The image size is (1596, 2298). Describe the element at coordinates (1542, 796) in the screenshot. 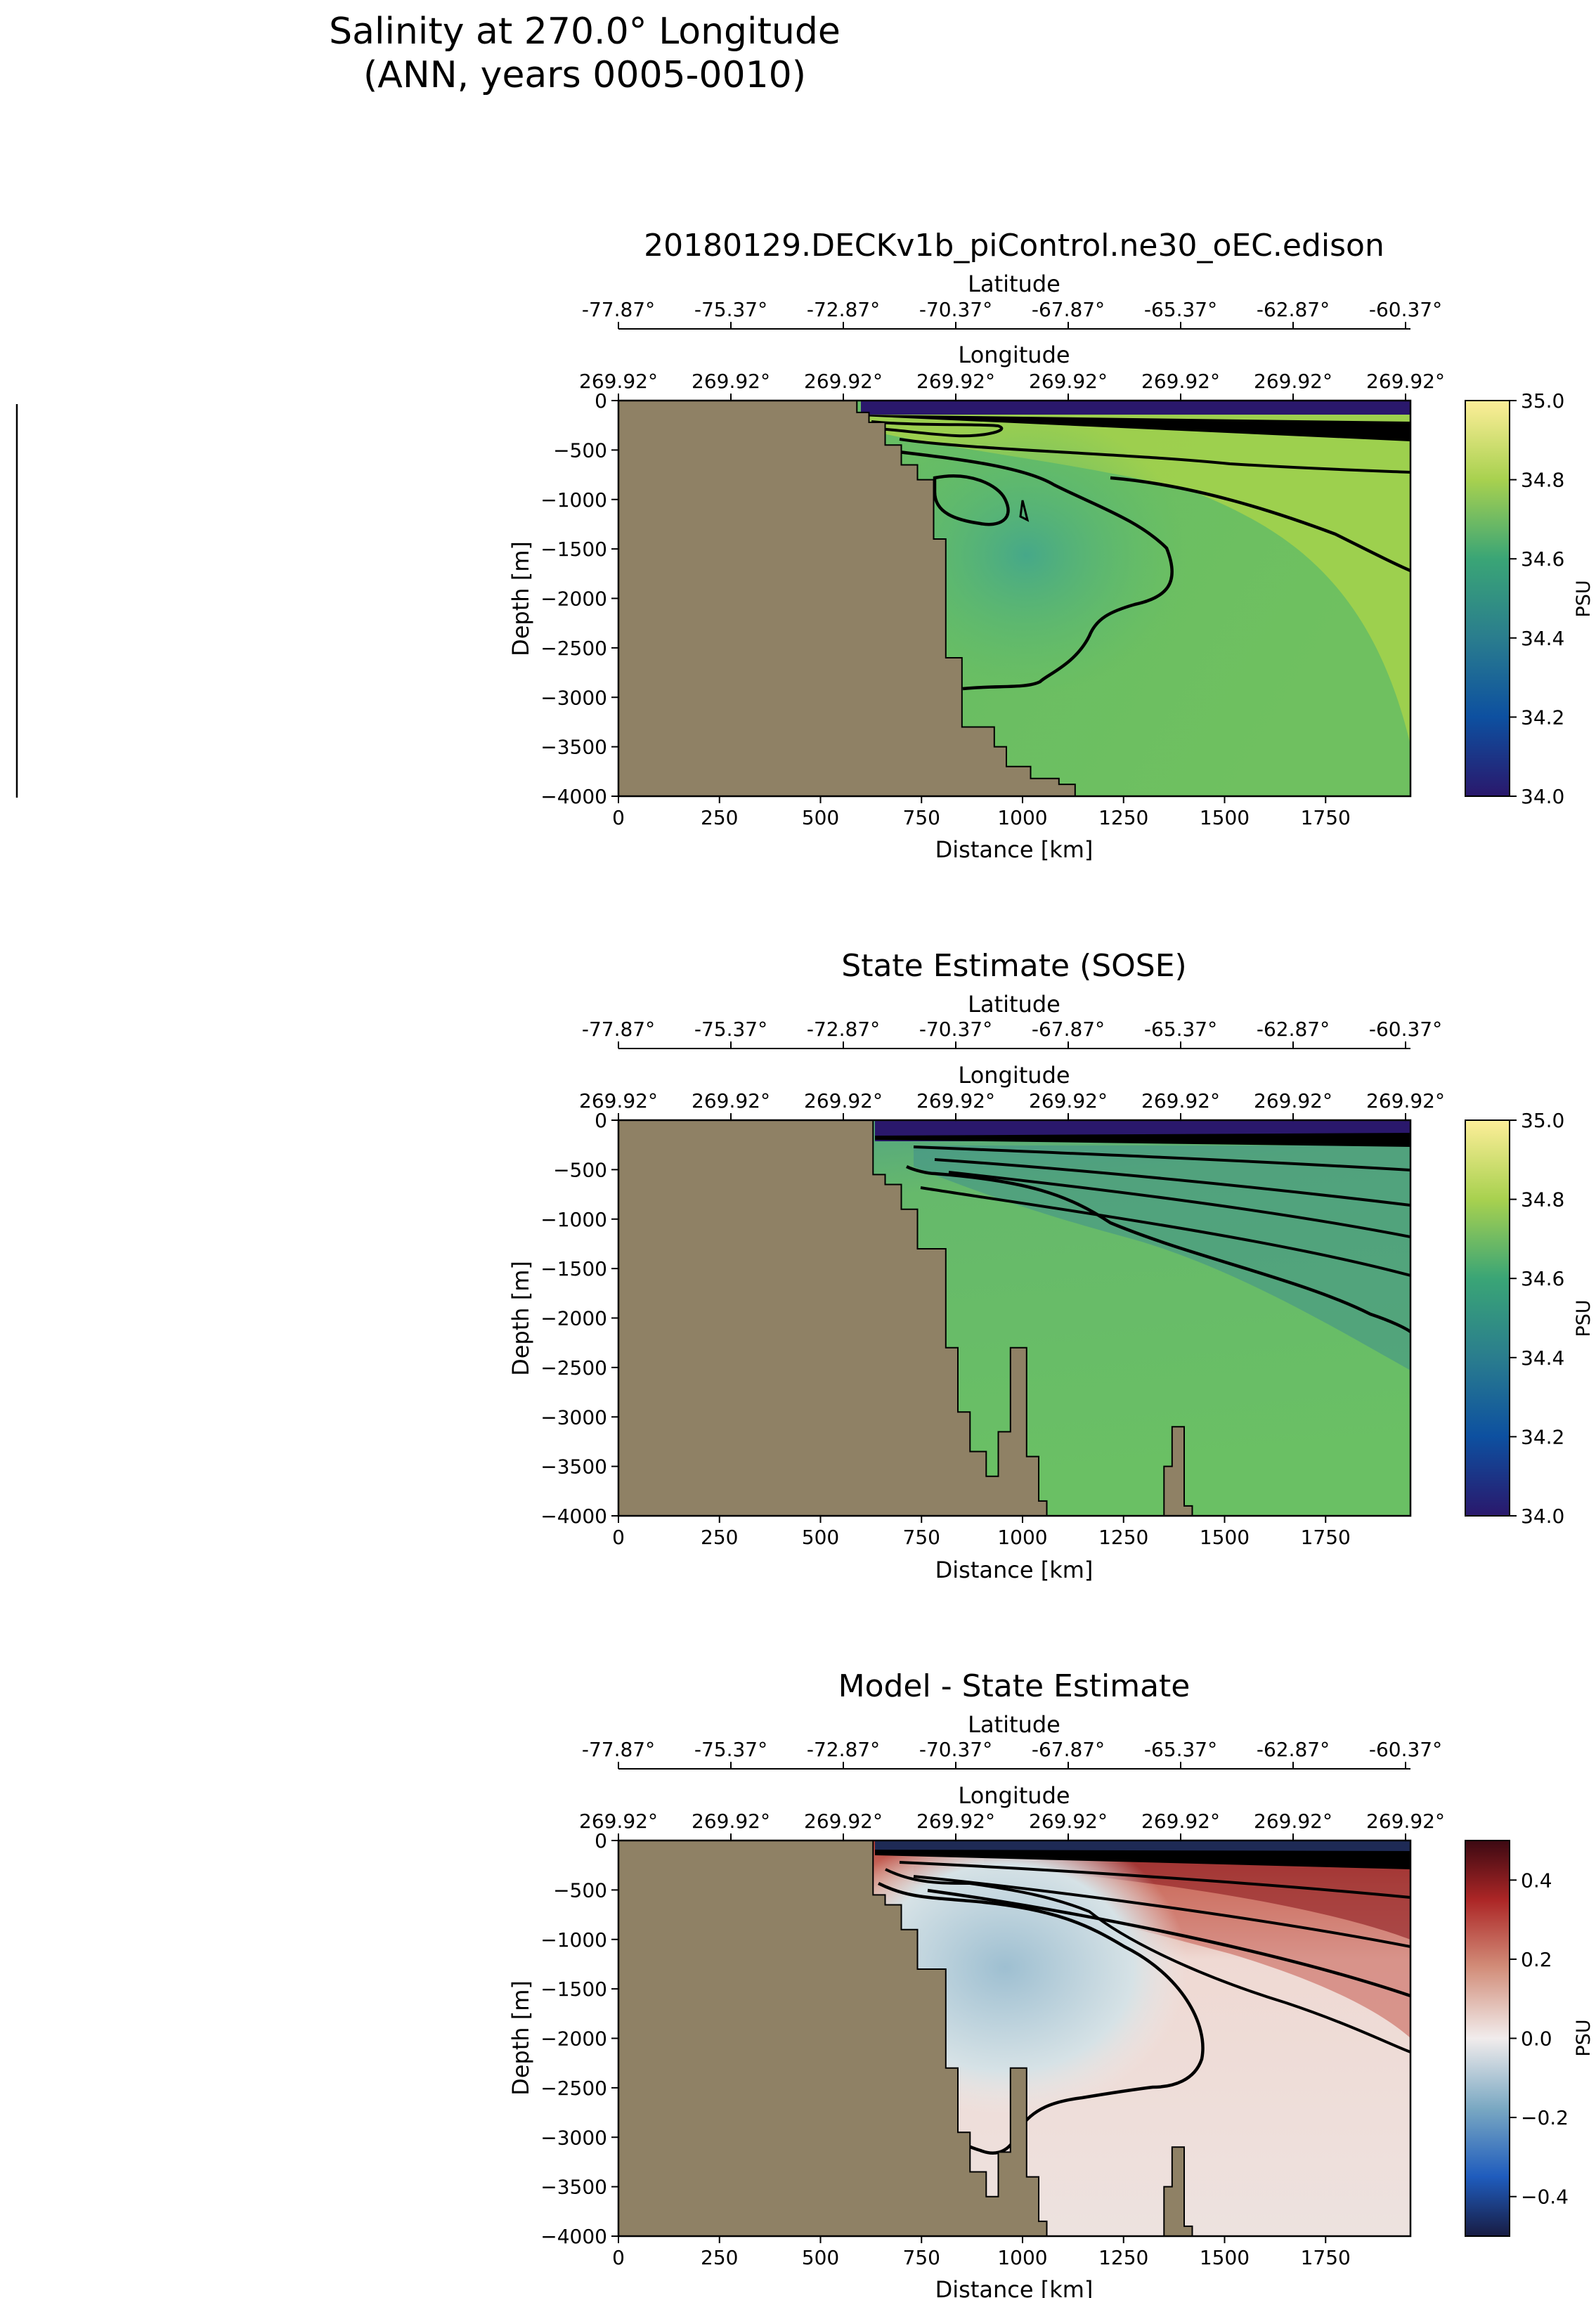

I see `colorbar-tick-label: 34.0` at that location.